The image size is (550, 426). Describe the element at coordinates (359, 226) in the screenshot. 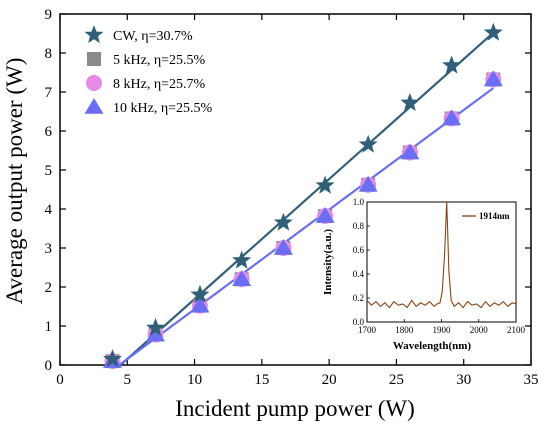

I see `inset-y-tick-label: 0.8` at that location.